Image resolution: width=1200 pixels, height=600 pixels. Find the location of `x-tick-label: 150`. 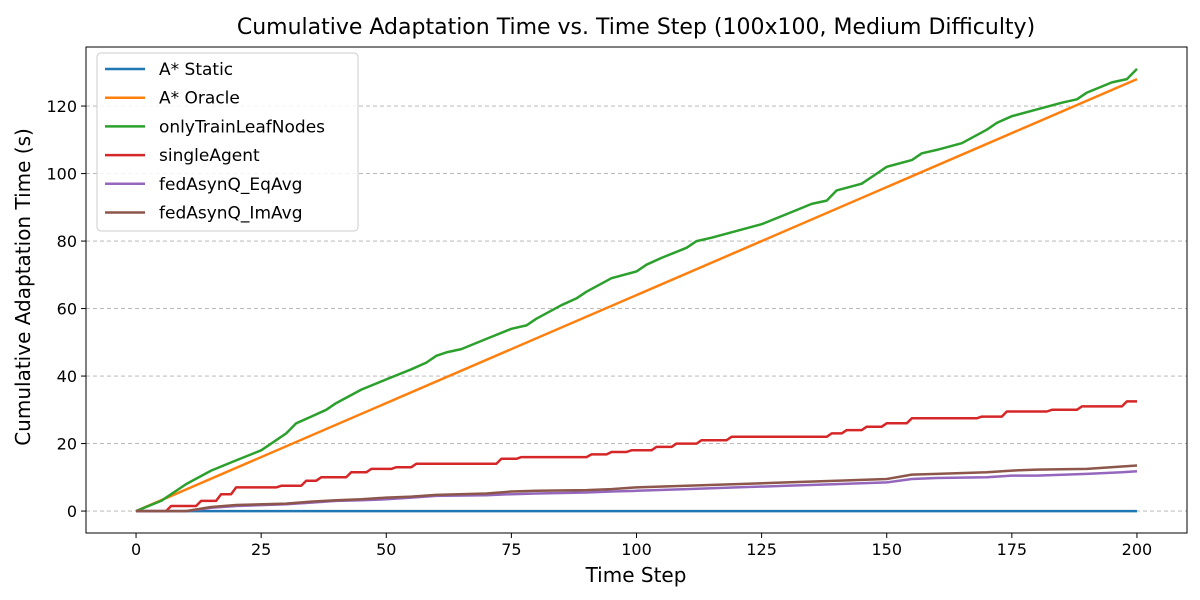

x-tick-label: 150 is located at coordinates (886, 549).